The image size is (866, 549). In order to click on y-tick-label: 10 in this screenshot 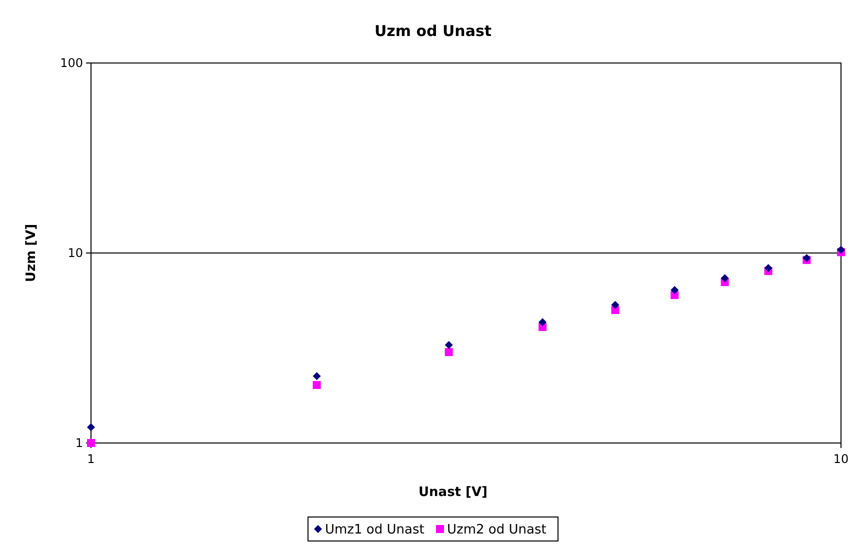, I will do `click(75, 253)`.